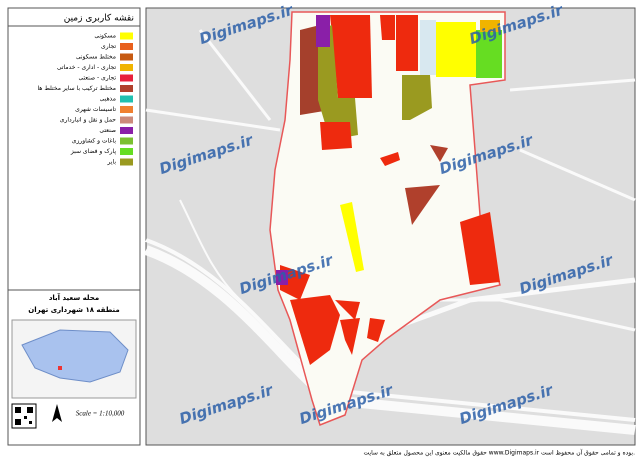 The image size is (643, 465). Describe the element at coordinates (73, 310) in the screenshot. I see `district-name: منطقه ۱۸ شهرداری تهران` at that location.